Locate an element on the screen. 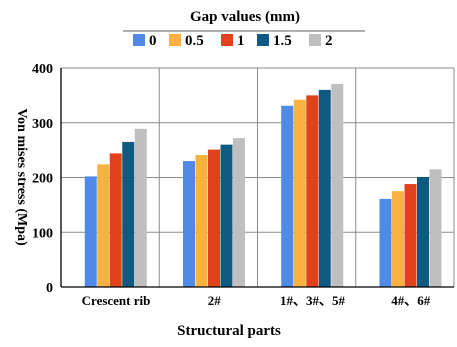 The height and width of the screenshot is (347, 457). legend-title: Gap values (mm) is located at coordinates (245, 17).